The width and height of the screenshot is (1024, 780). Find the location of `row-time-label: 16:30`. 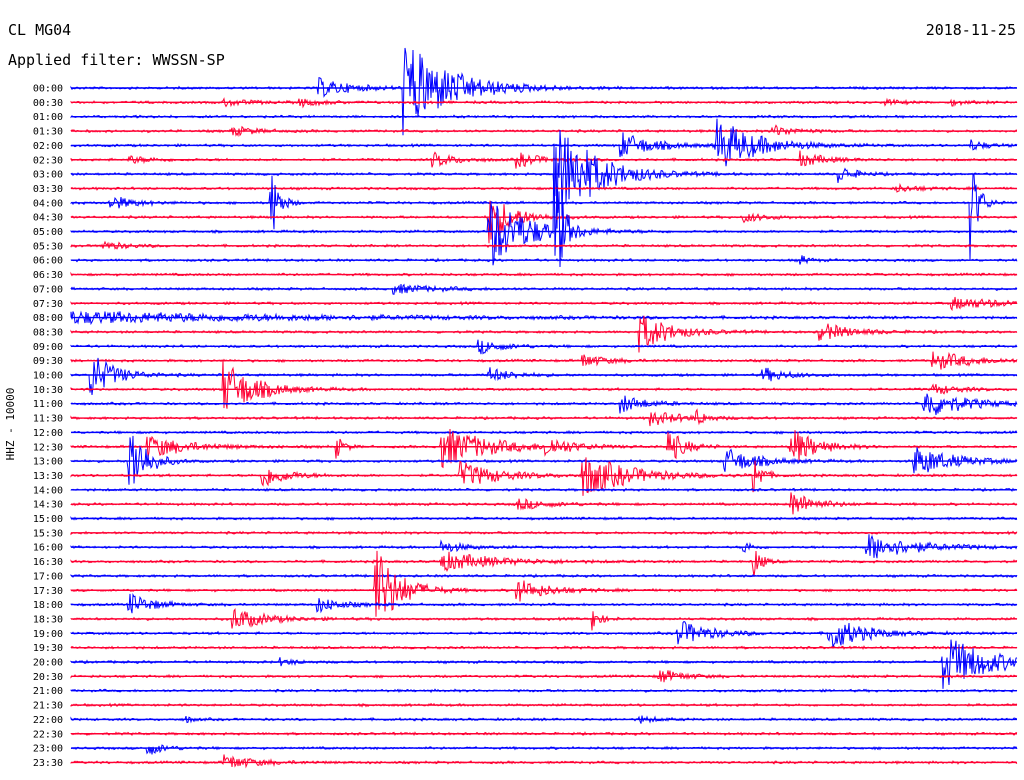

row-time-label: 16:30 is located at coordinates (48, 562).